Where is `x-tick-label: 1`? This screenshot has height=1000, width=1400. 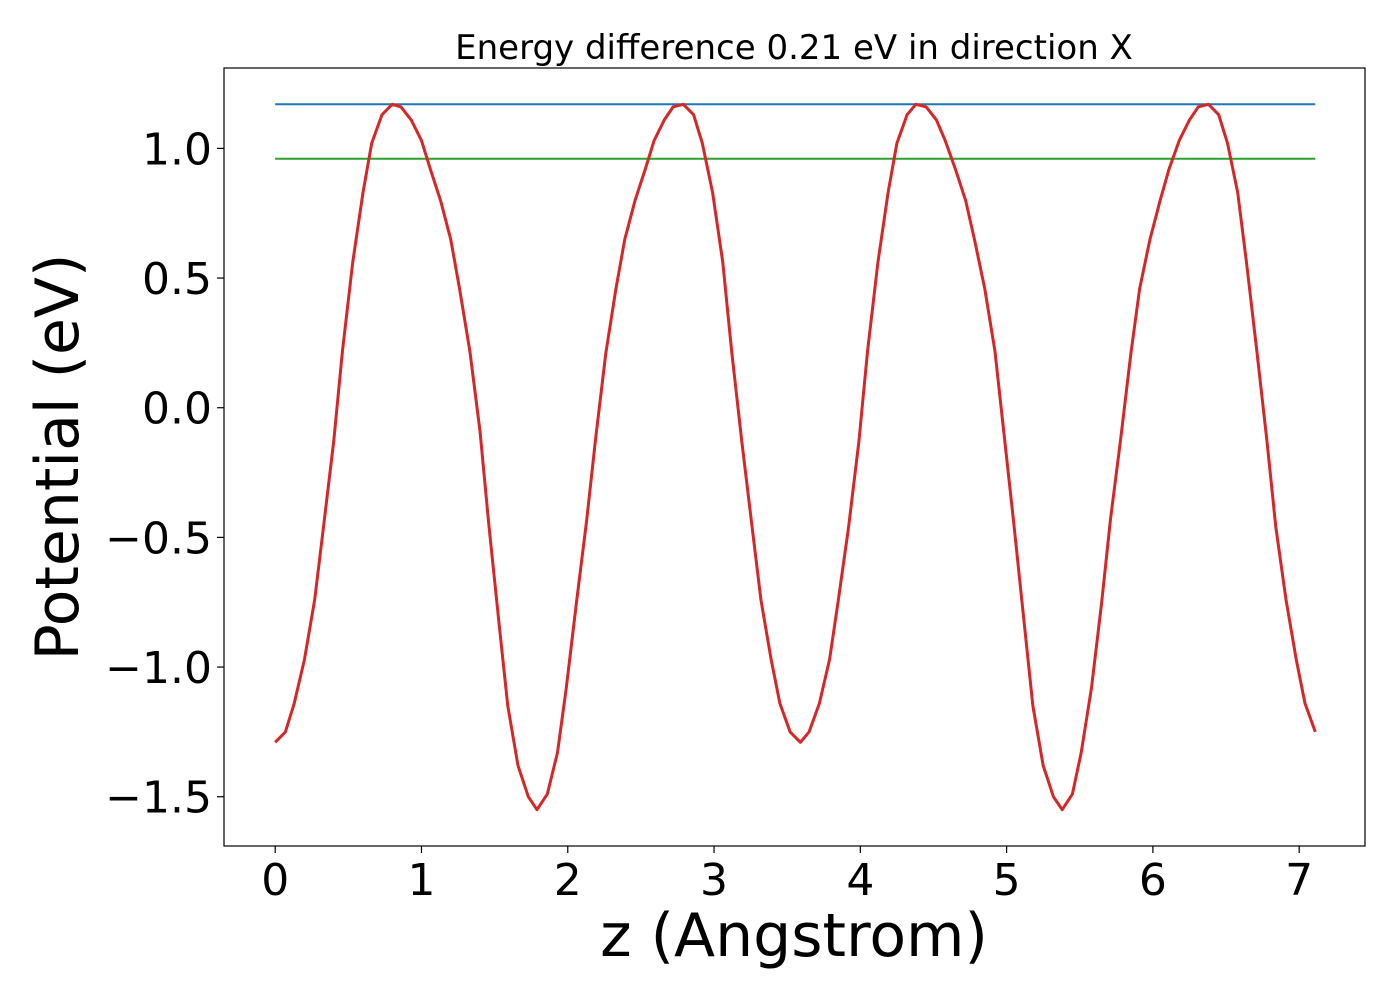
x-tick-label: 1 is located at coordinates (421, 880).